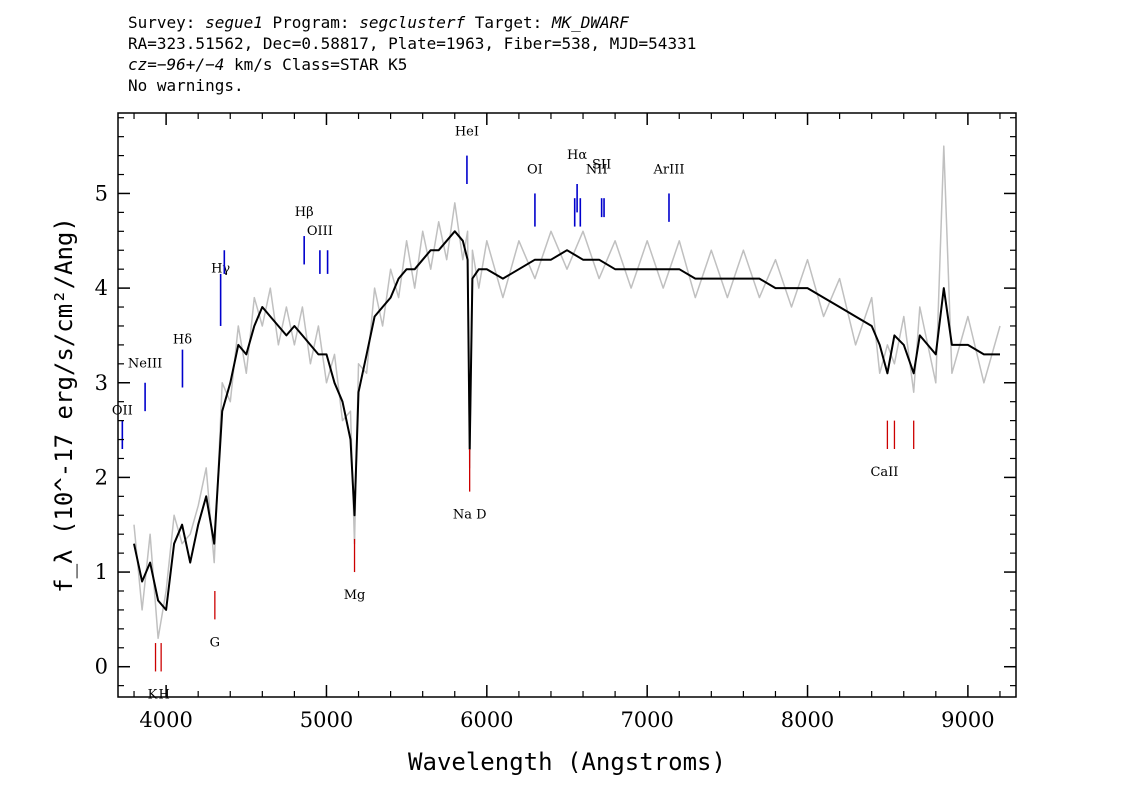 Image resolution: width=1134 pixels, height=810 pixels. What do you see at coordinates (101, 572) in the screenshot?
I see `y-tick-label: 1` at bounding box center [101, 572].